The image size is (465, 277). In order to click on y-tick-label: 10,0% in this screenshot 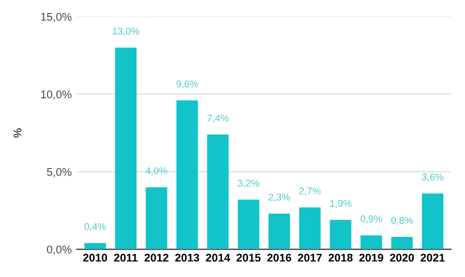, I will do `click(56, 95)`.